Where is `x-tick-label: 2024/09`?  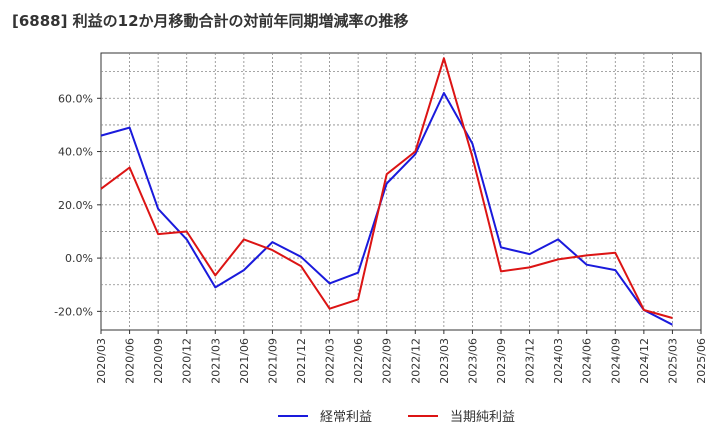
x-tick-label: 2024/09 is located at coordinates (615, 361).